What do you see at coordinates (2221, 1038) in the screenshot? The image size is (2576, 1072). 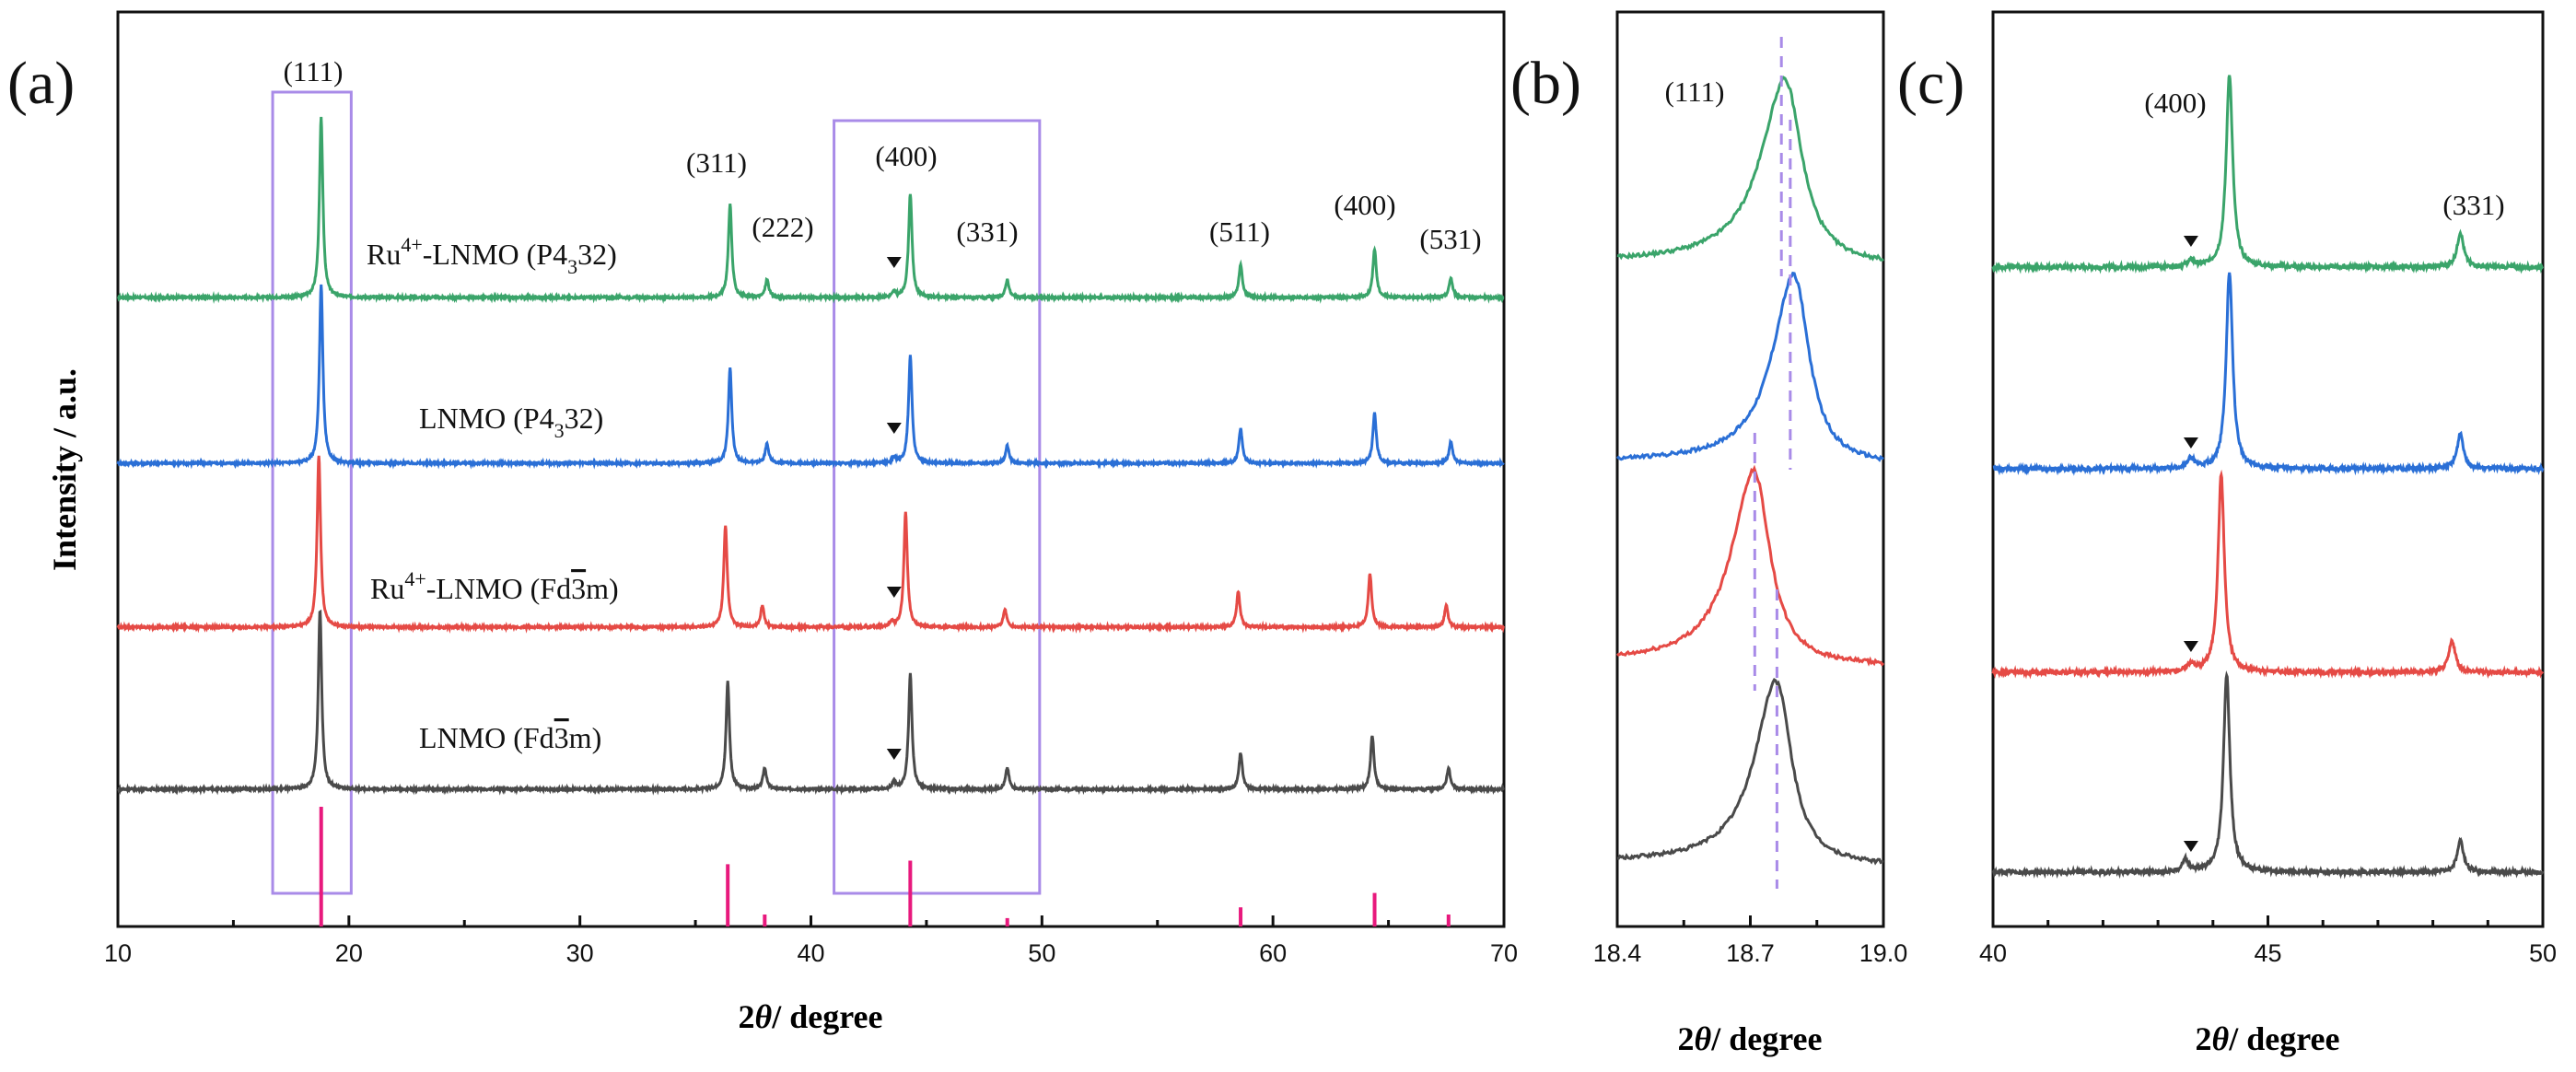 I see `panel-c-x-axis-label-theta: θ` at bounding box center [2221, 1038].